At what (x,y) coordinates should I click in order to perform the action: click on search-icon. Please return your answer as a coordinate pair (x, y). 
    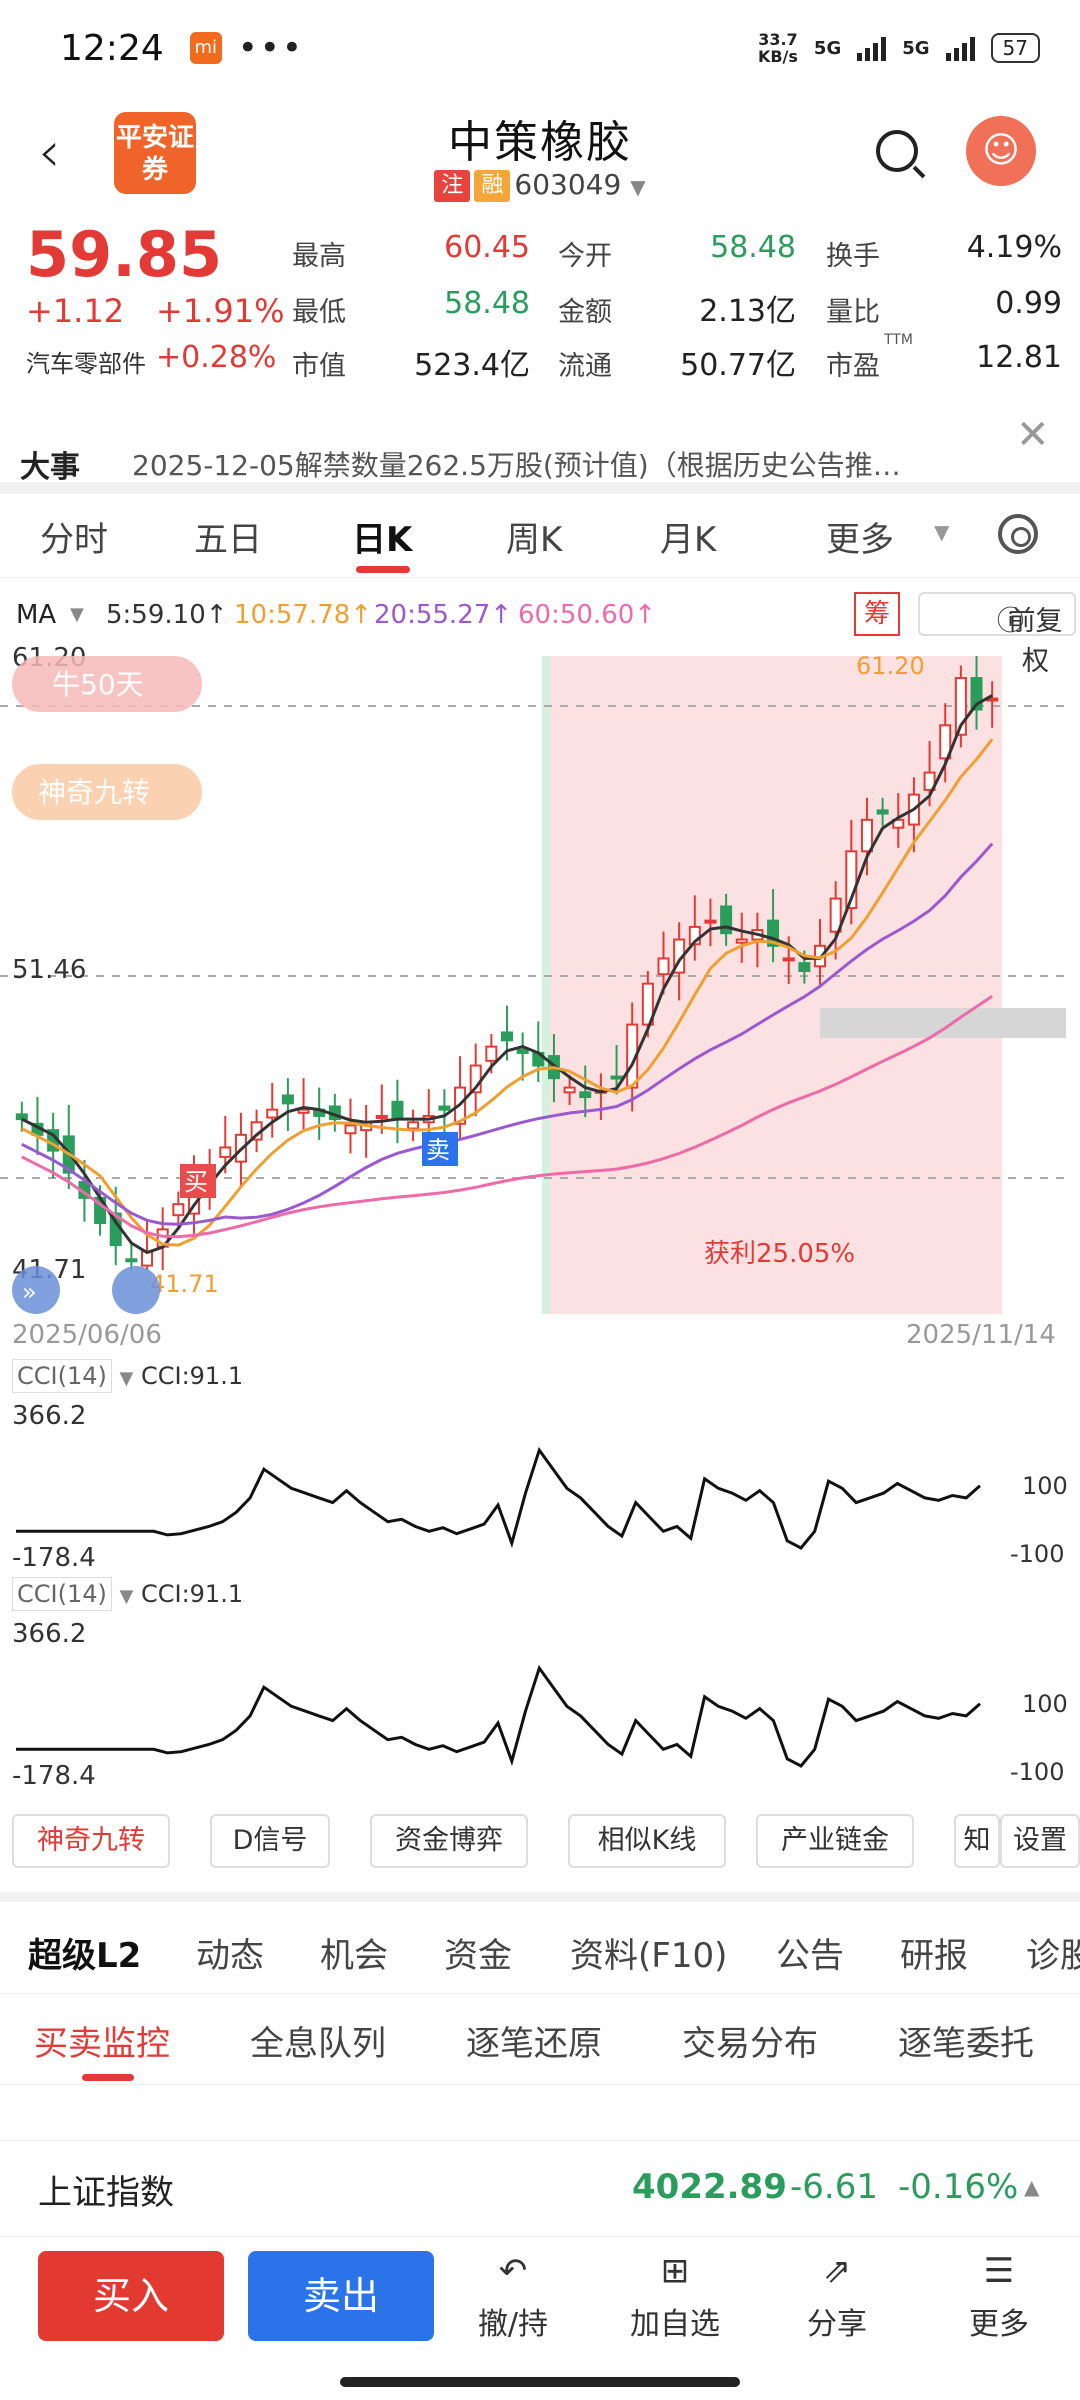
    Looking at the image, I should click on (897, 151).